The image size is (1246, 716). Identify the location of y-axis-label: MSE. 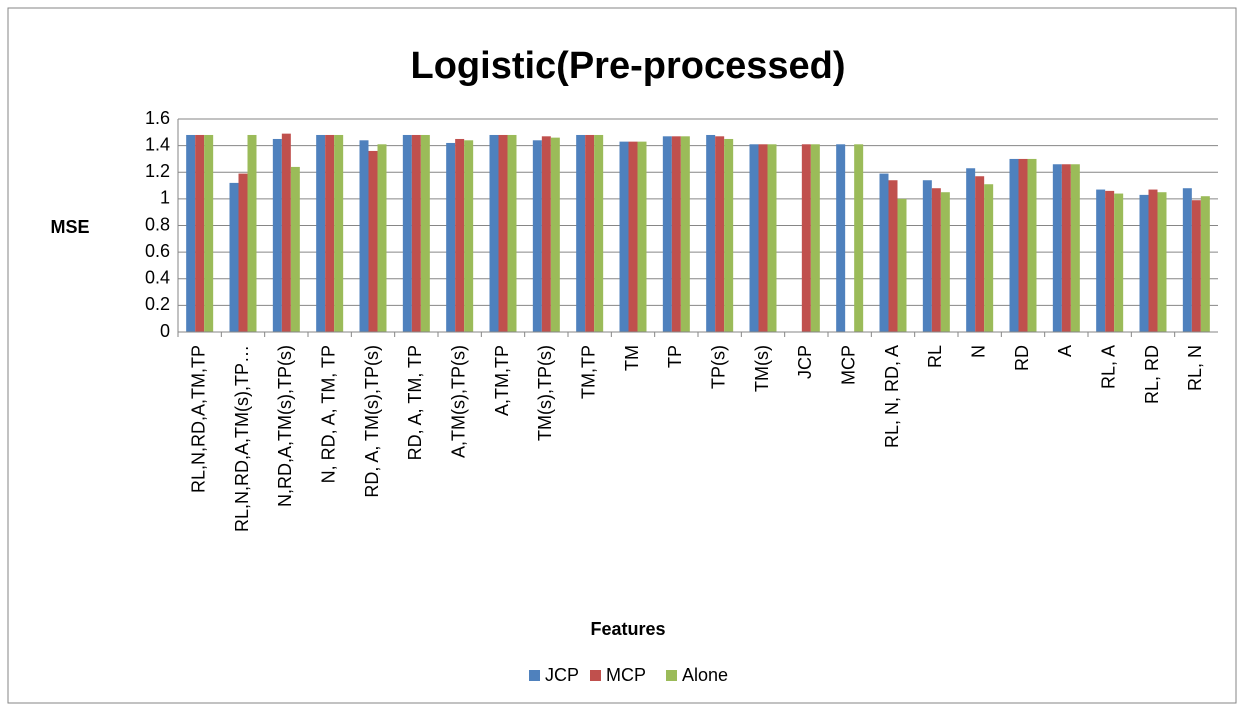
(69, 227).